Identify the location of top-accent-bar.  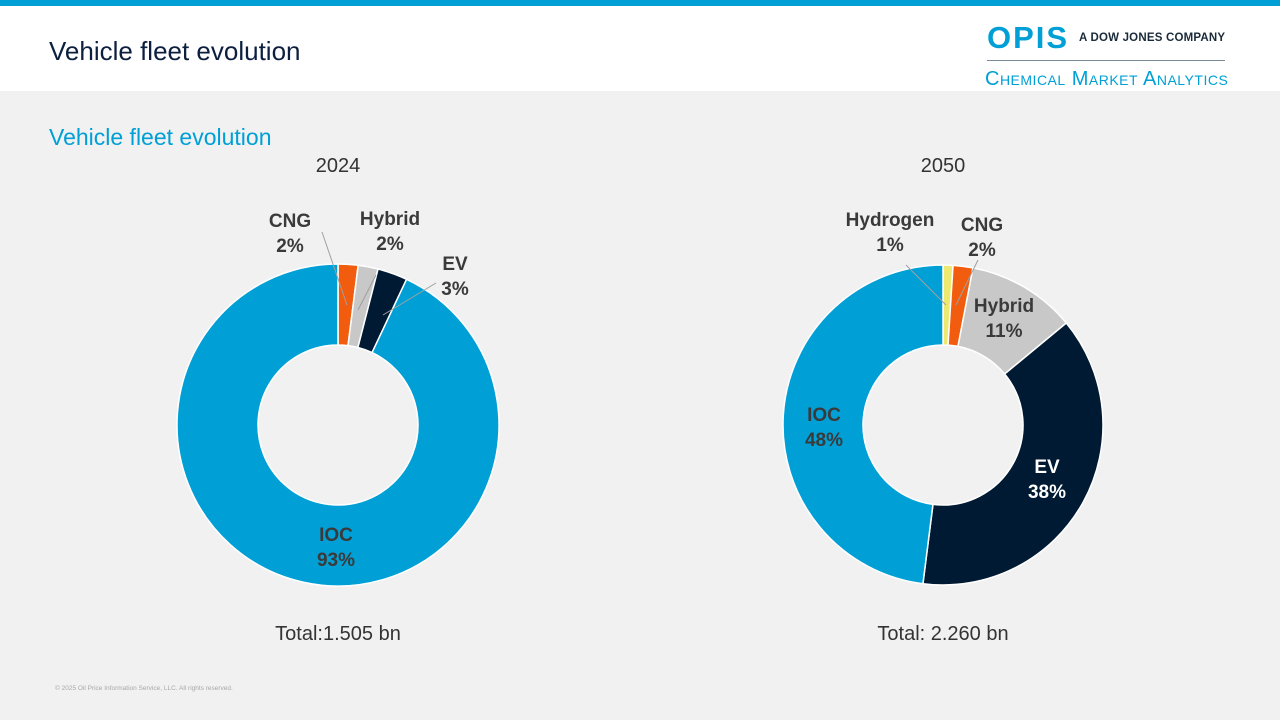
(640, 3).